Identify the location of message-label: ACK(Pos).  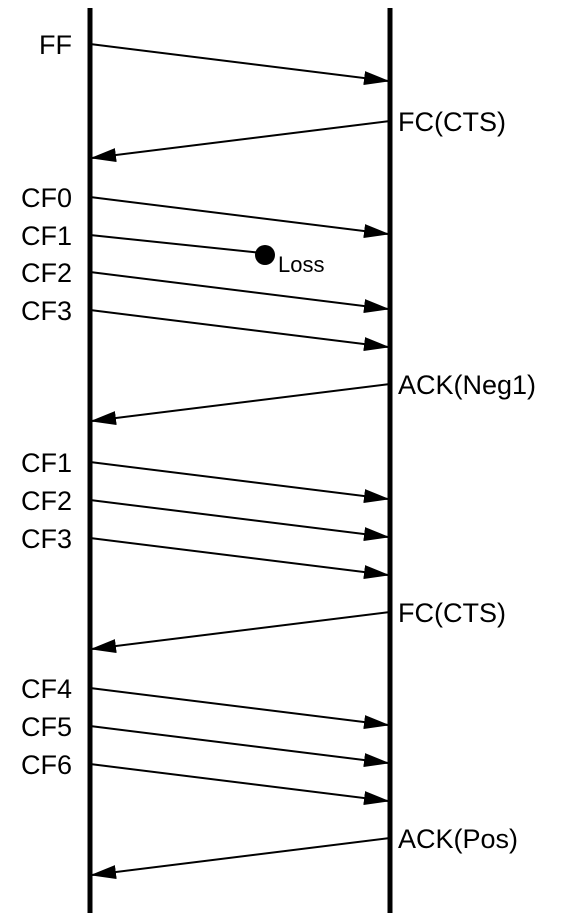
(458, 839).